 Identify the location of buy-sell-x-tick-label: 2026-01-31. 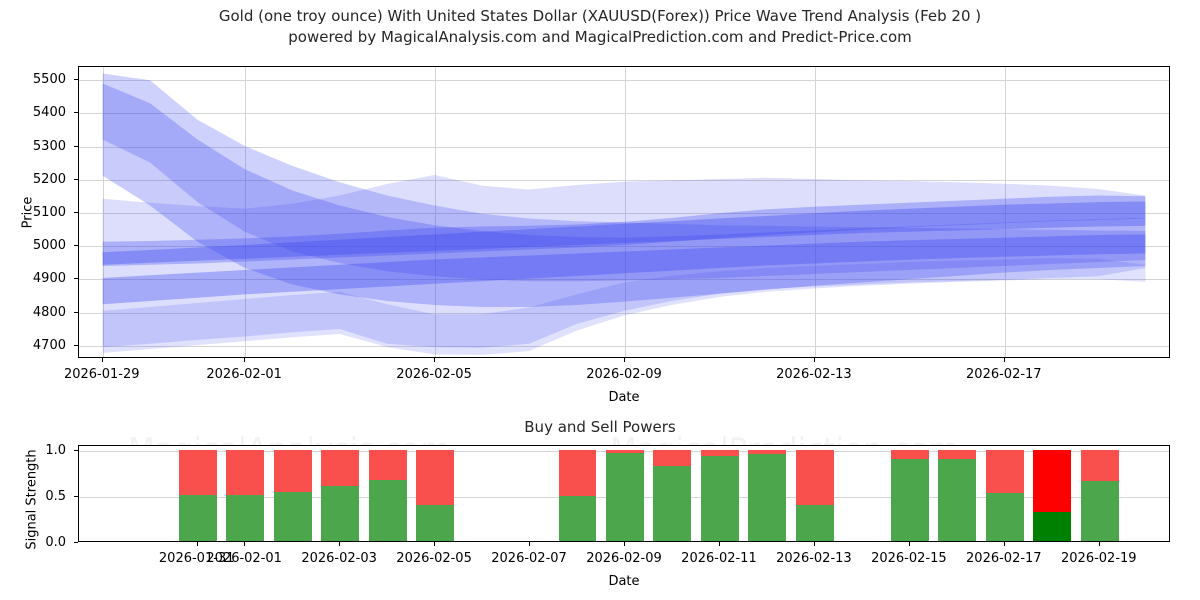
(196, 558).